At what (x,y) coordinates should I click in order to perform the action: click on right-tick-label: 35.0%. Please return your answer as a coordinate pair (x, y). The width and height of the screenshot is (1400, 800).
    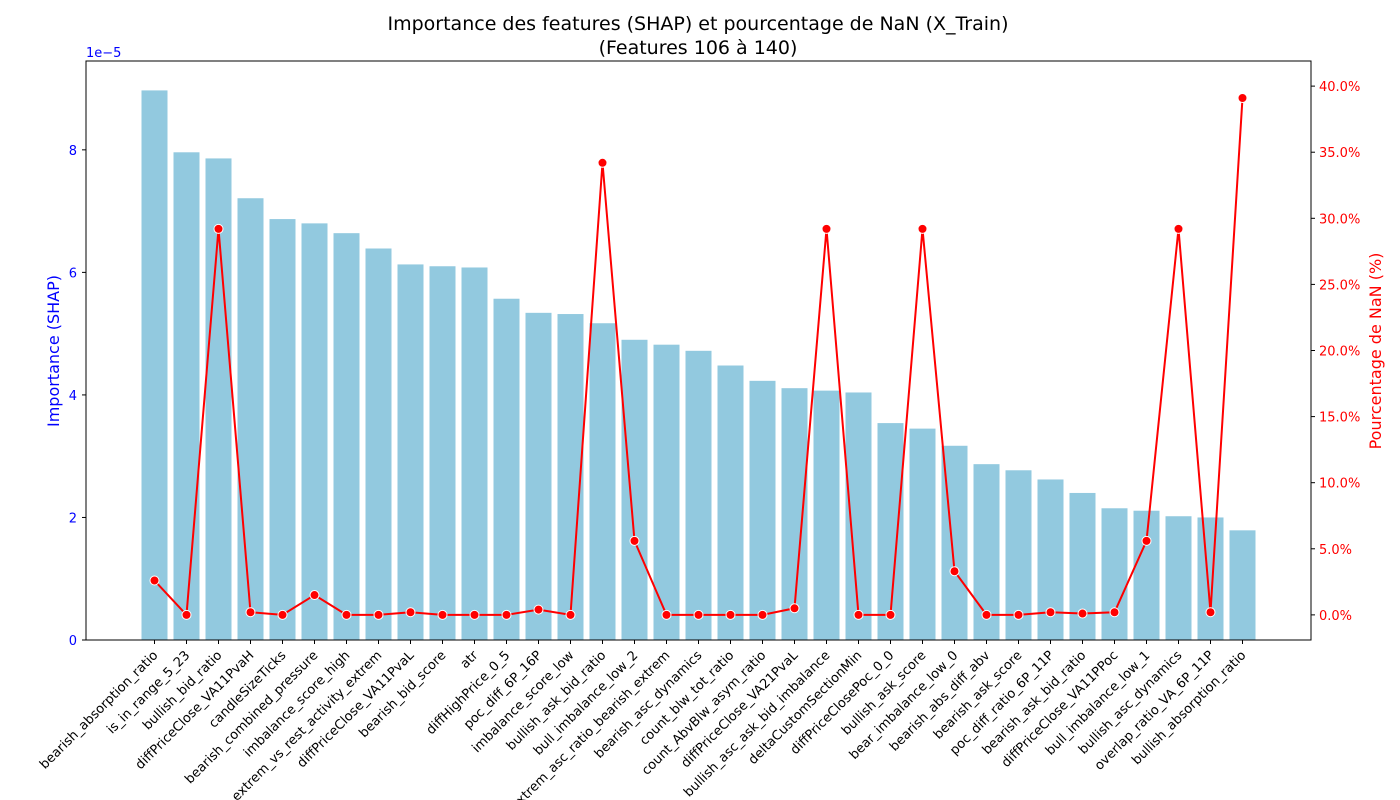
    Looking at the image, I should click on (1339, 153).